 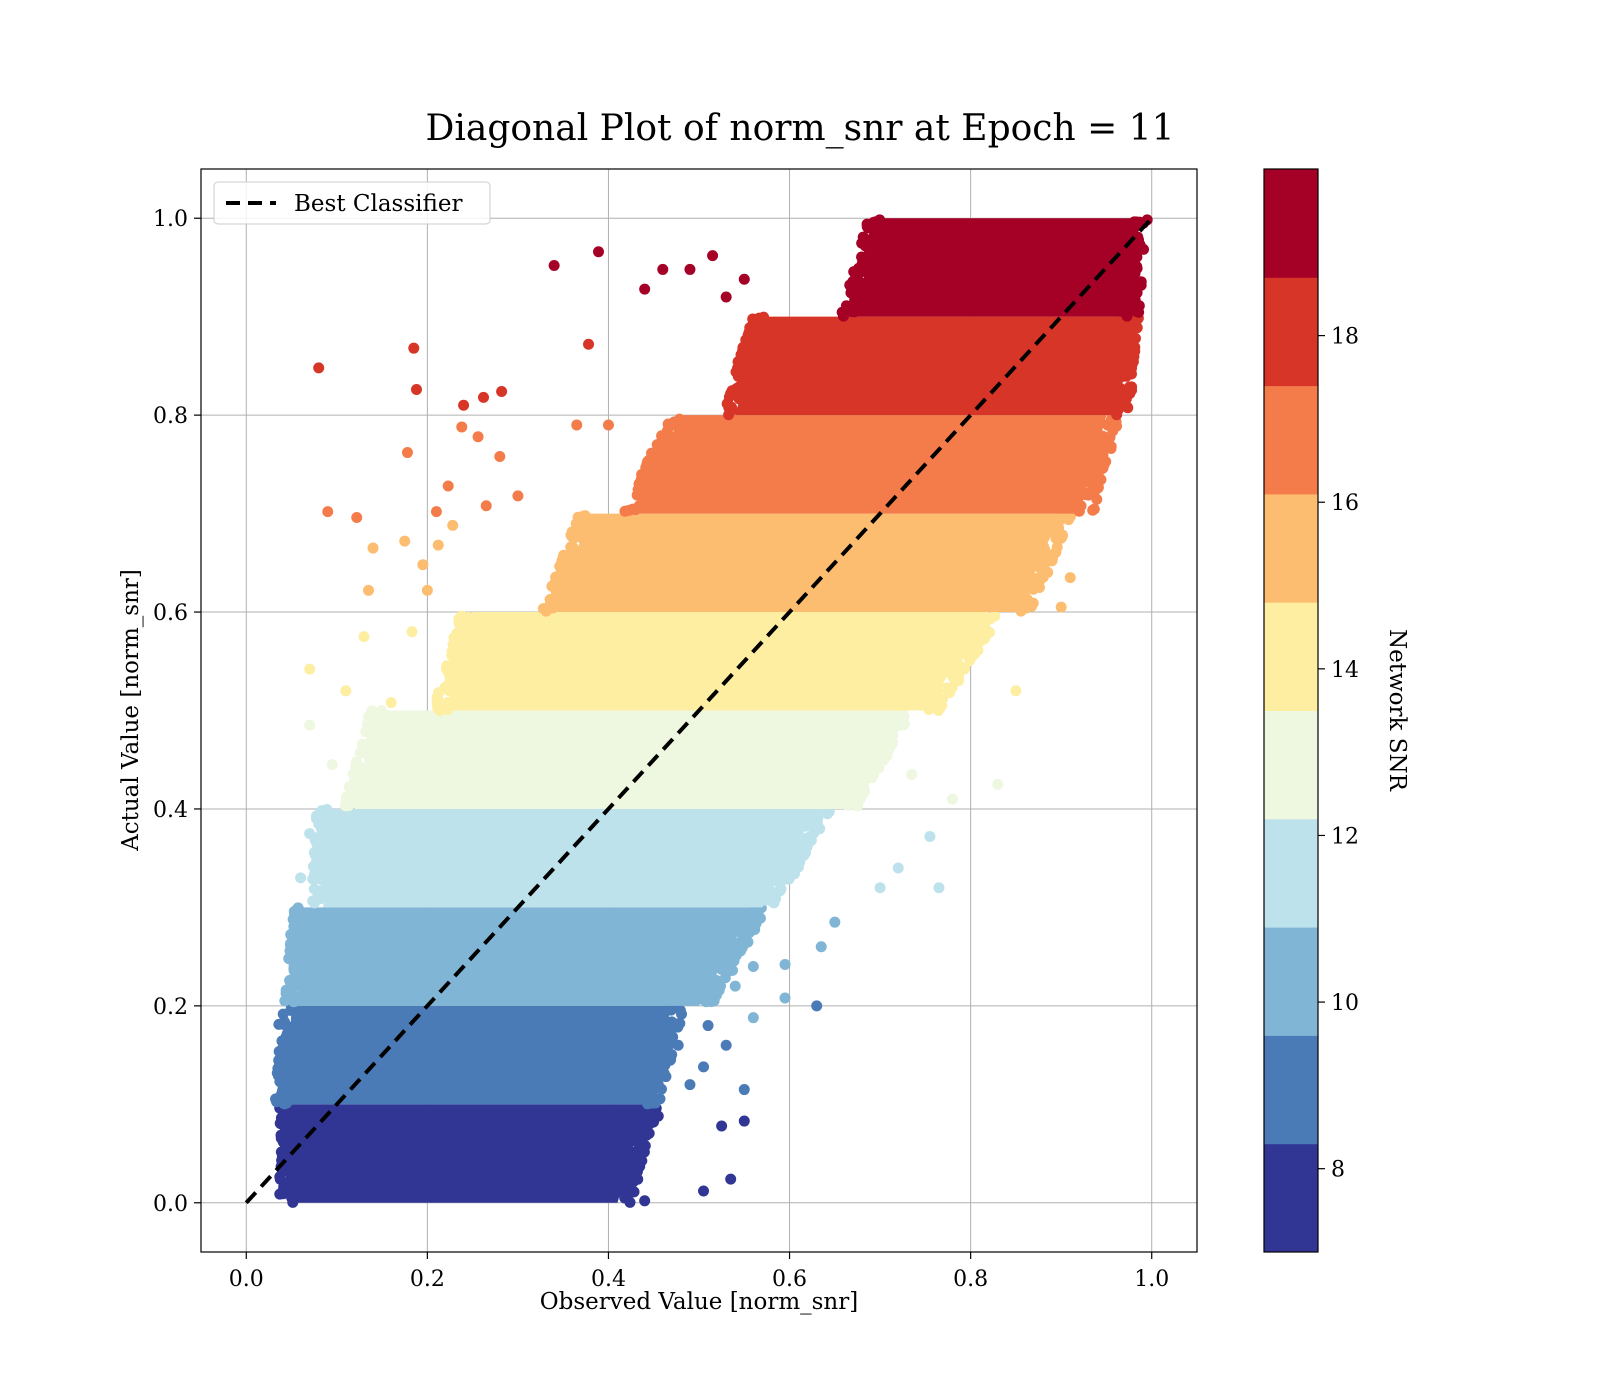 What do you see at coordinates (1151, 1279) in the screenshot?
I see `x-tick-label: 1.0` at bounding box center [1151, 1279].